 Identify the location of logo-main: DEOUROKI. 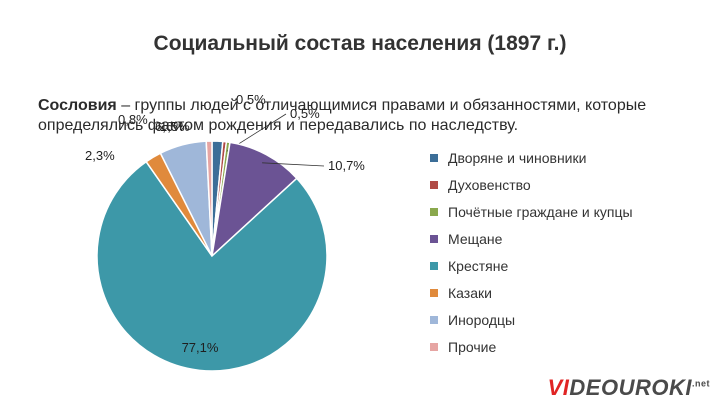
(630, 387).